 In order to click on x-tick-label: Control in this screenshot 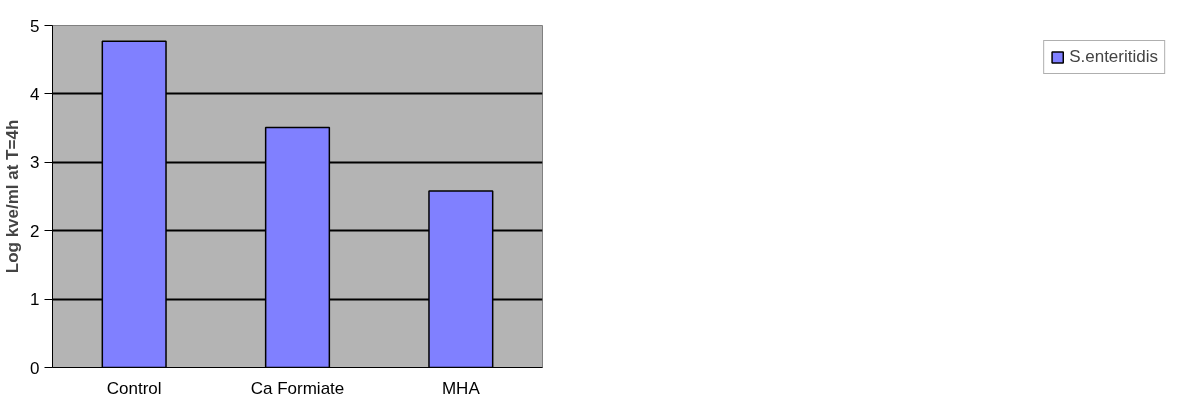, I will do `click(134, 388)`.